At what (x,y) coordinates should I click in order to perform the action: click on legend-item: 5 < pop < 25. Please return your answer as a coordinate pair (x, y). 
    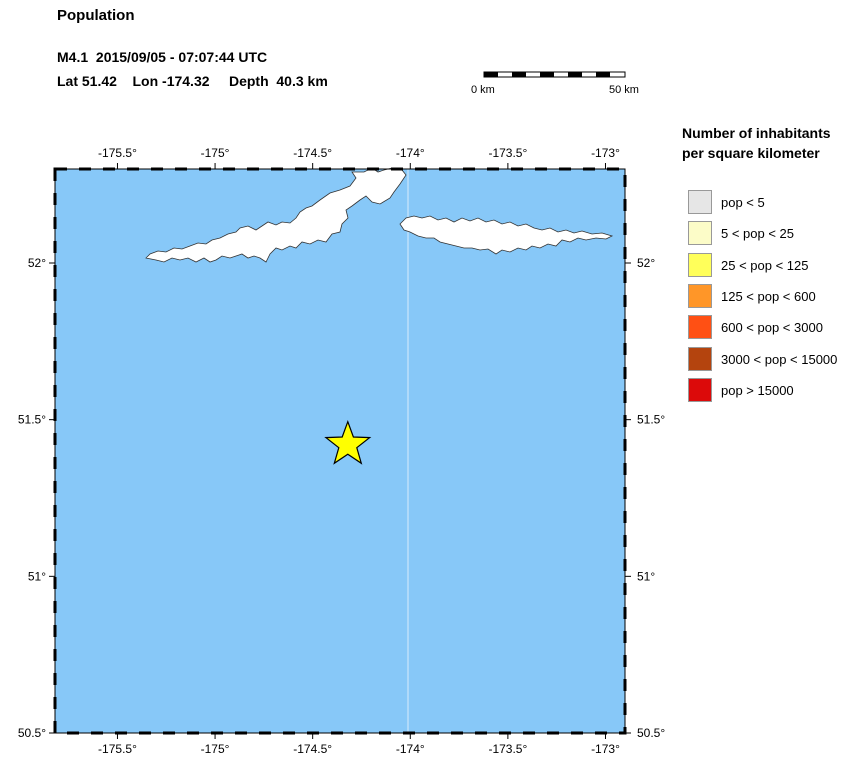
    Looking at the image, I should click on (741, 233).